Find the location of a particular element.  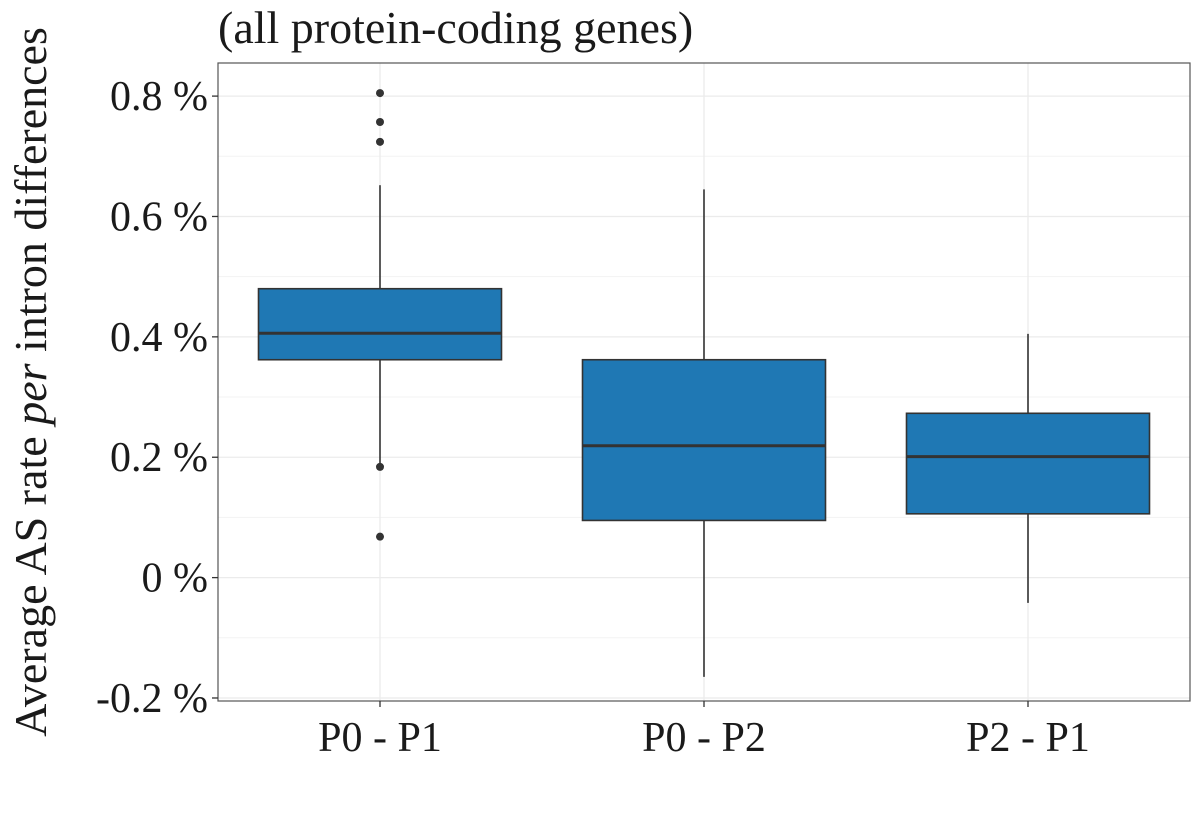

y-tick-label: 0.2 % is located at coordinates (159, 458).